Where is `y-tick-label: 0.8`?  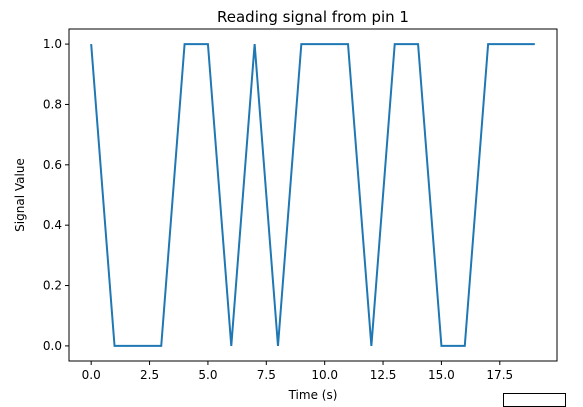 y-tick-label: 0.8 is located at coordinates (52, 104).